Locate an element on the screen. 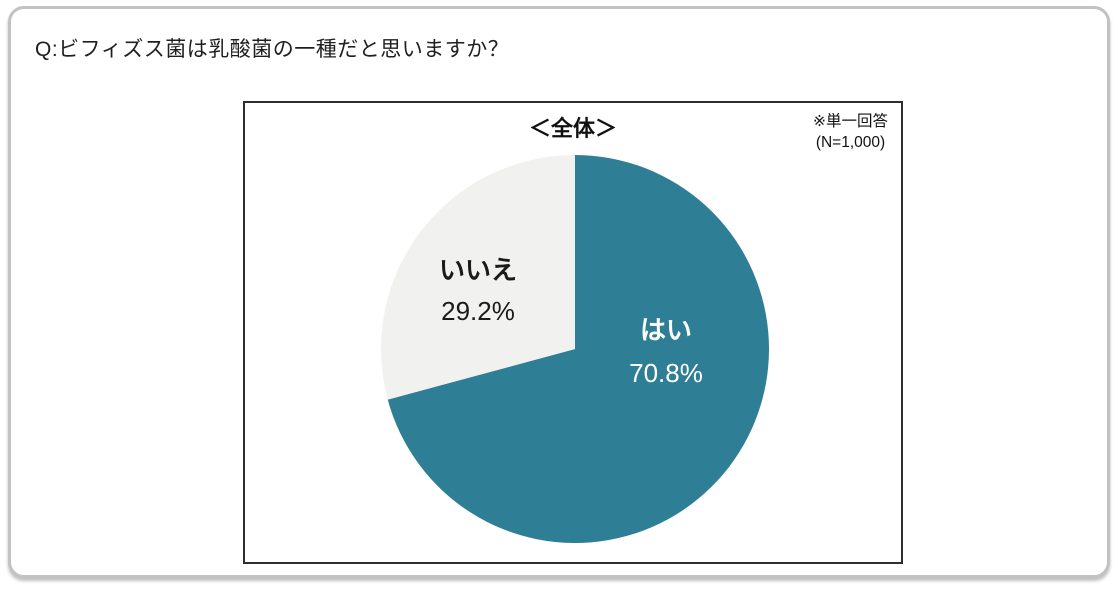  chart-note-line1: ※単一回答 is located at coordinates (850, 121).